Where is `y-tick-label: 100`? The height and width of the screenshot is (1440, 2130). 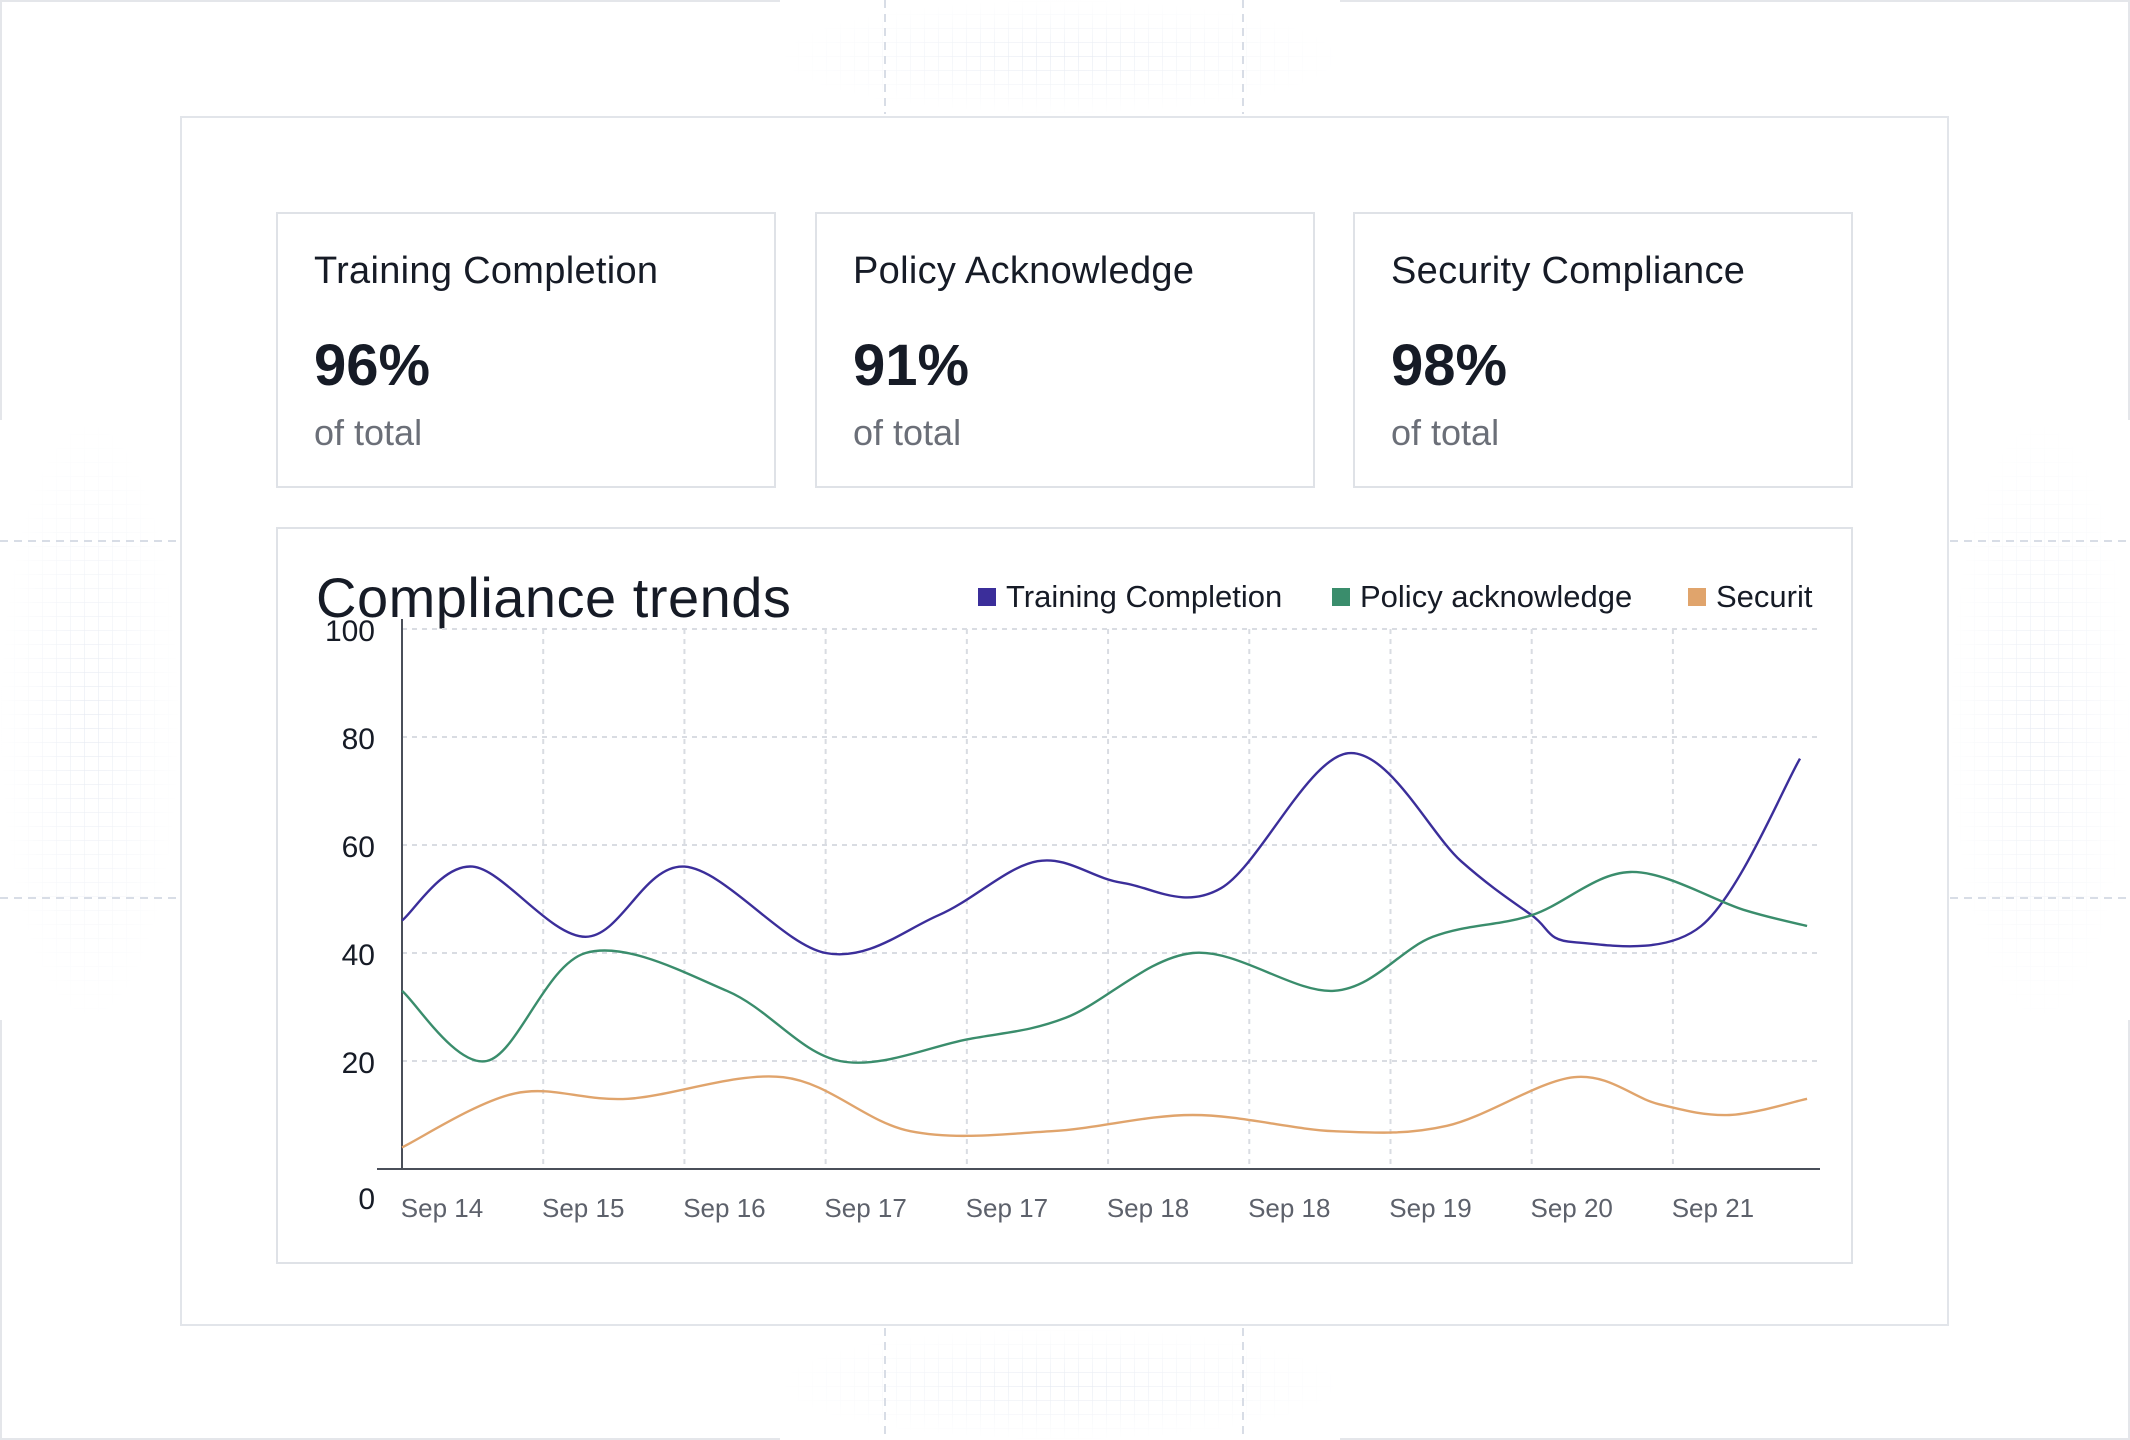 y-tick-label: 100 is located at coordinates (350, 631).